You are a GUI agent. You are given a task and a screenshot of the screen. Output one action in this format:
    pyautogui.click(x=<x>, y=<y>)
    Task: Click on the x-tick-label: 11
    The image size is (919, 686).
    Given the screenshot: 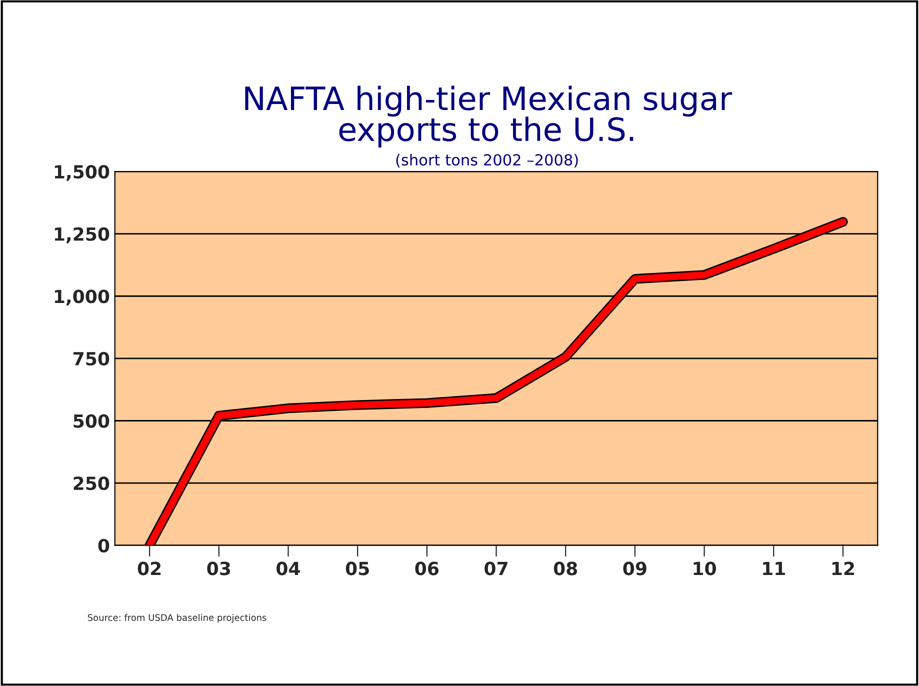 What is the action you would take?
    pyautogui.click(x=774, y=569)
    